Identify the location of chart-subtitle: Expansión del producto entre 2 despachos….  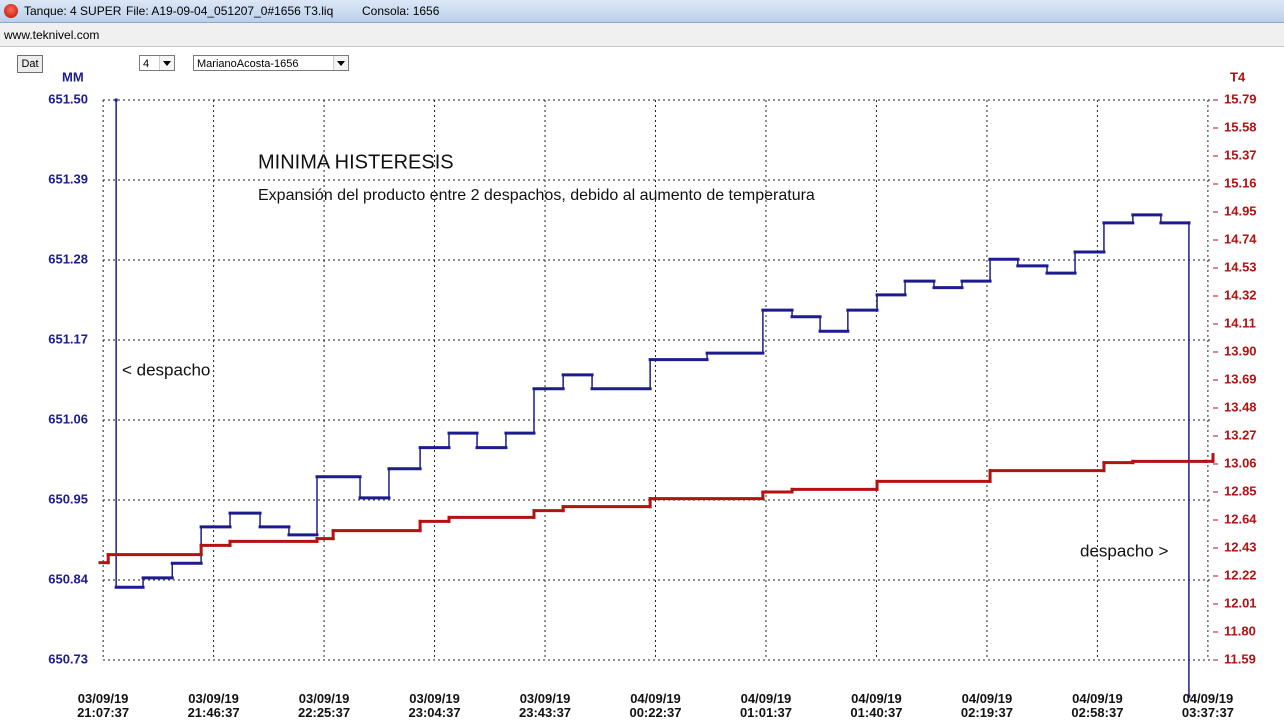
(536, 195).